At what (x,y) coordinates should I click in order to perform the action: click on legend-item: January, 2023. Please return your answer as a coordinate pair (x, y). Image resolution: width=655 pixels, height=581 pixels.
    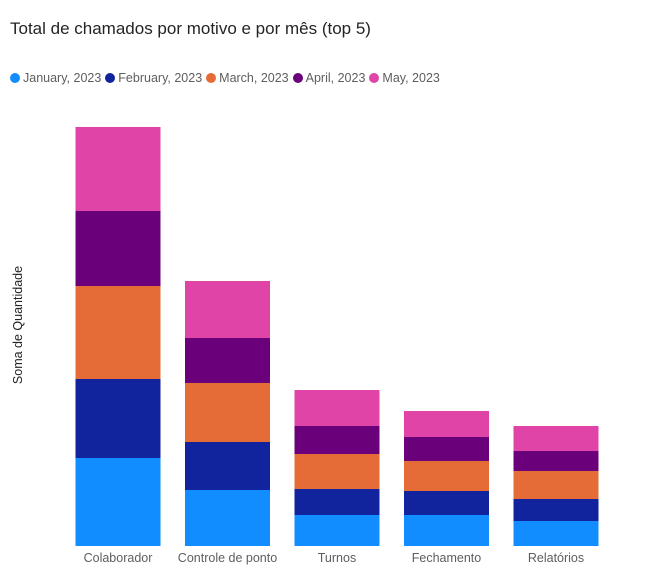
    Looking at the image, I should click on (55, 78).